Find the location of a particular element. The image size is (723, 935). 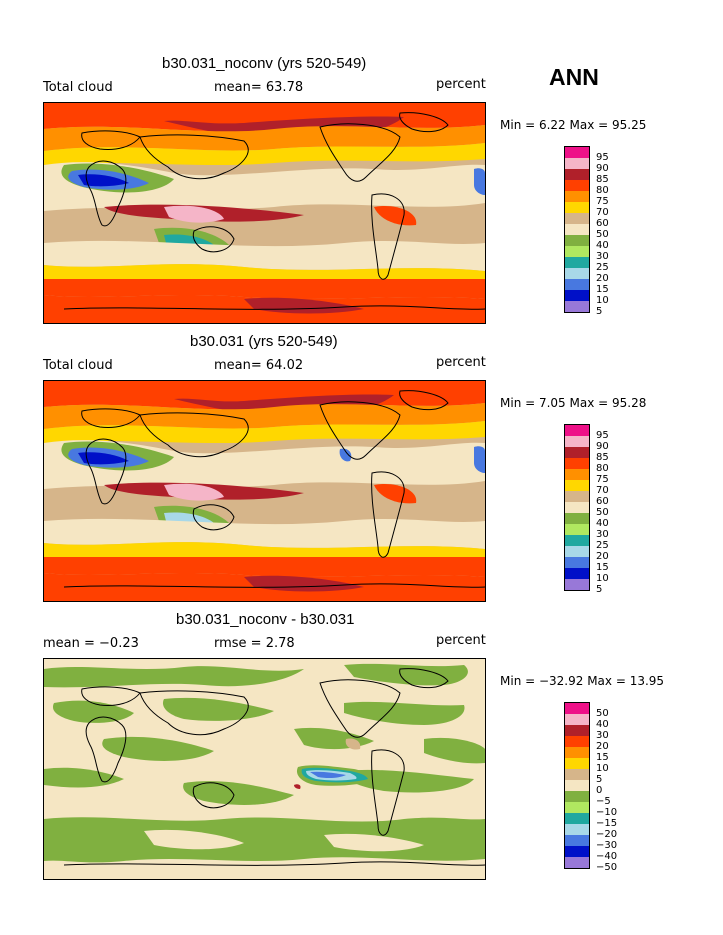

season-label: ANN is located at coordinates (574, 77).